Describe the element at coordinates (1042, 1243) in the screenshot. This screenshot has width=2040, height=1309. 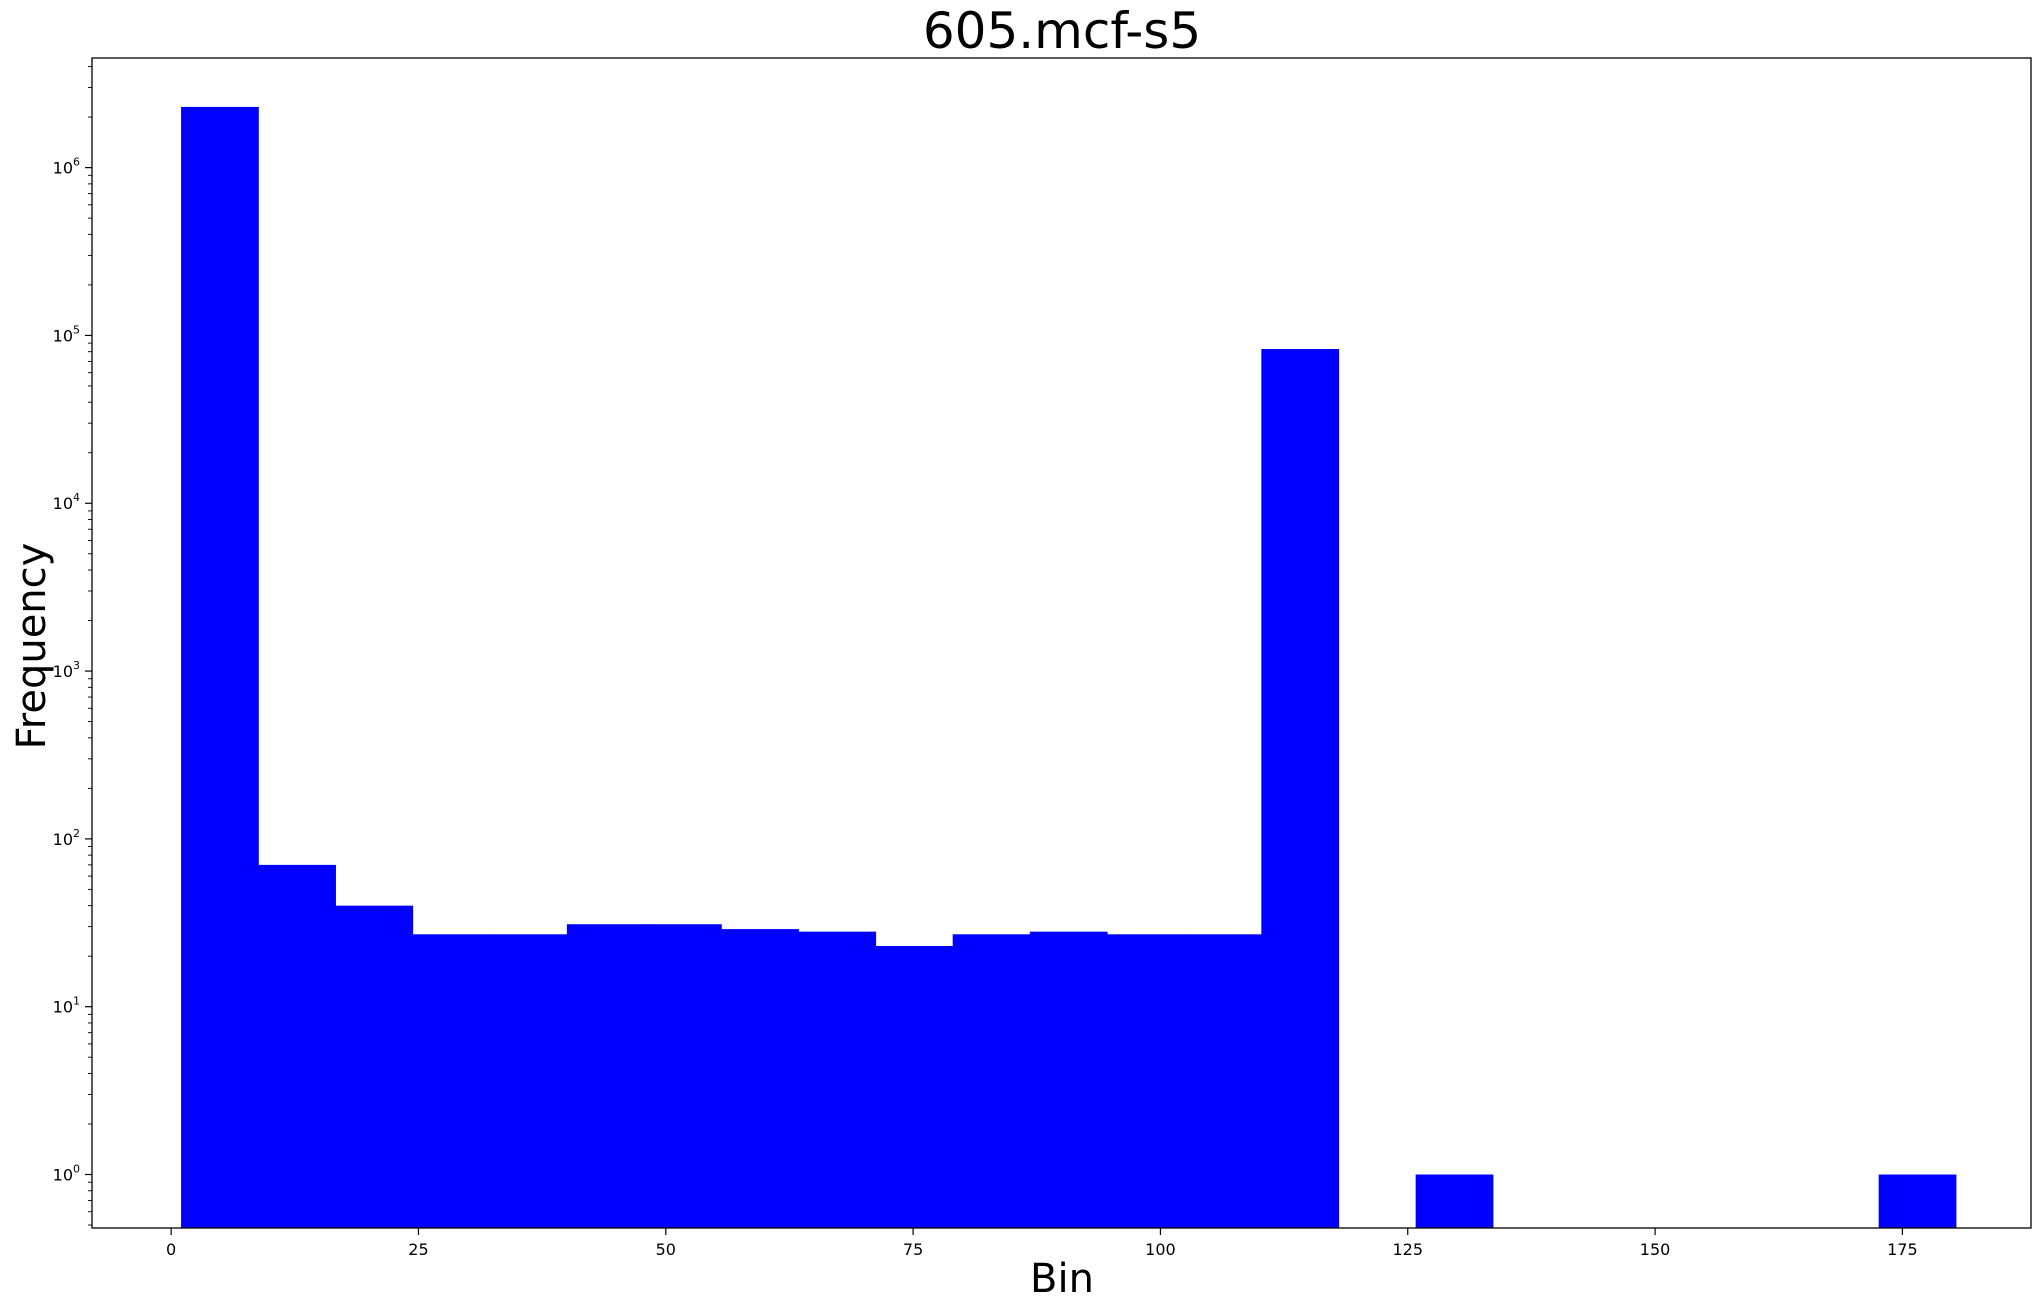
I see `x-axis: 0 25 50 75 100 125 150 175` at that location.